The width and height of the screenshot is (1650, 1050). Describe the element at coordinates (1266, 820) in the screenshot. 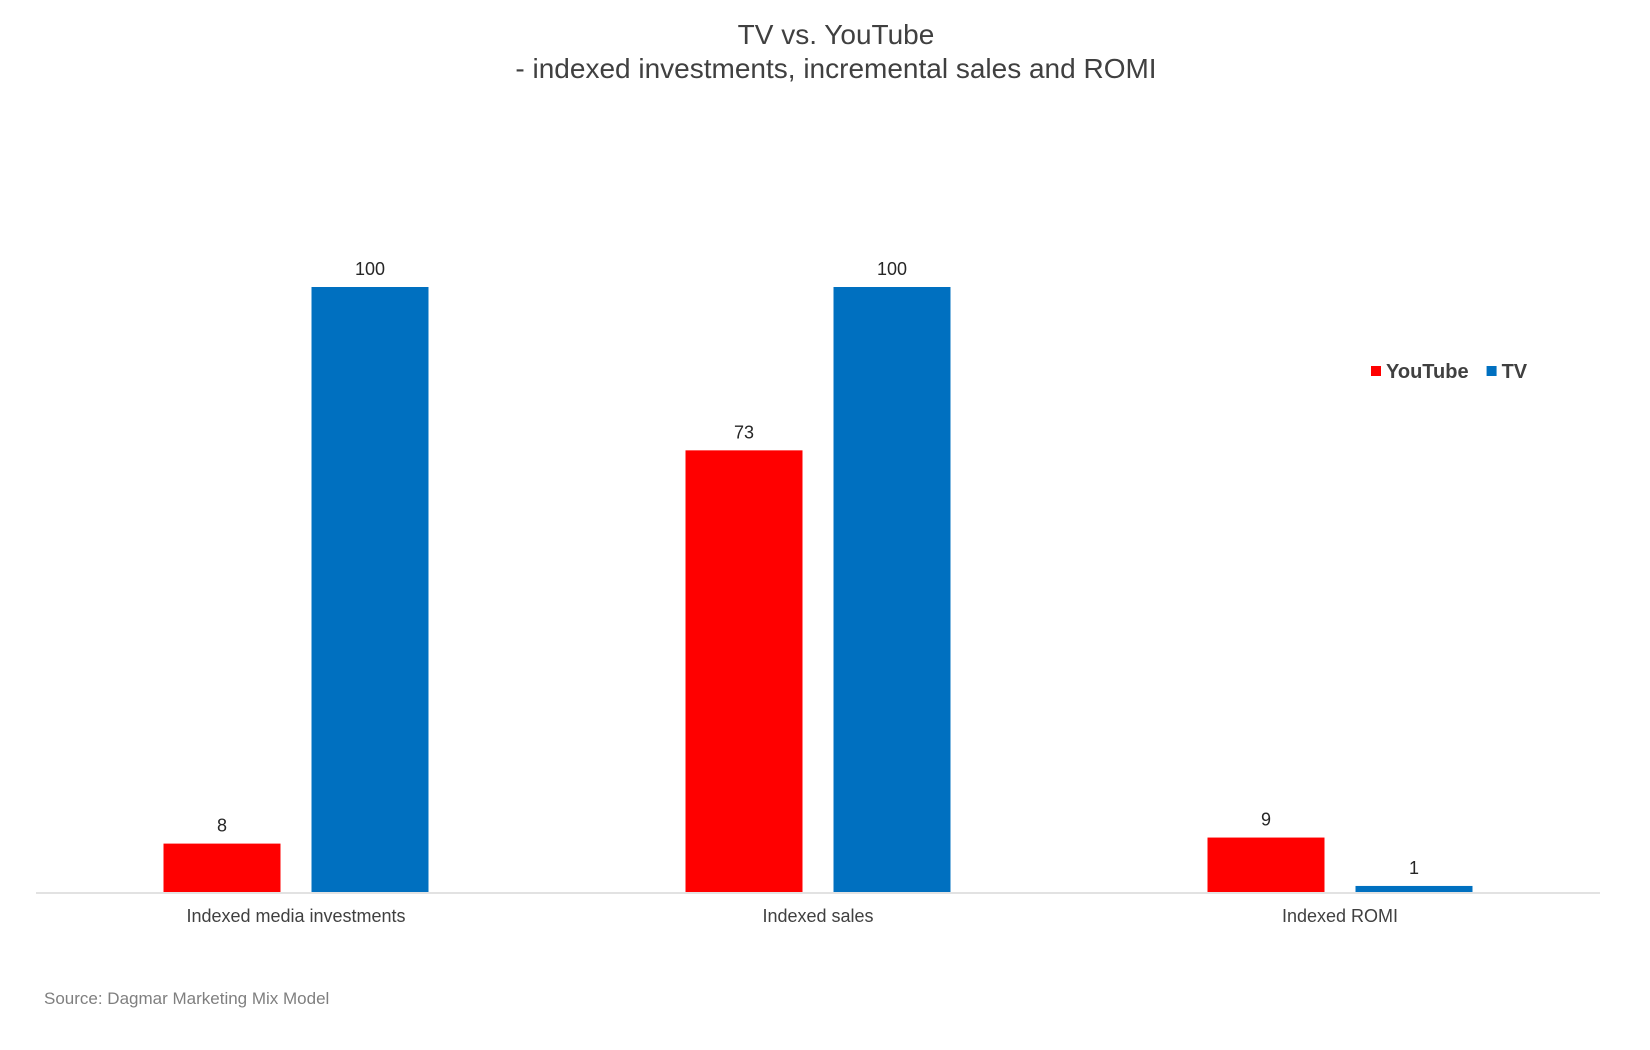

I see `data-label-youtube-3: 9` at that location.